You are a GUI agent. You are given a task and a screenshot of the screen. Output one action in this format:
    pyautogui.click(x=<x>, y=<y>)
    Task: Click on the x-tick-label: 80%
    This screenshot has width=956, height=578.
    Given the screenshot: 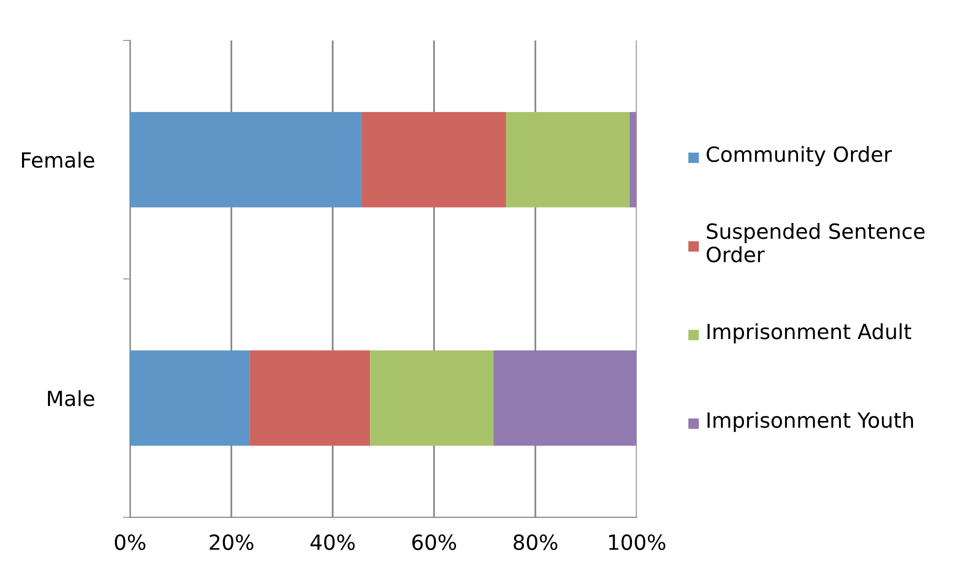 What is the action you would take?
    pyautogui.click(x=536, y=542)
    